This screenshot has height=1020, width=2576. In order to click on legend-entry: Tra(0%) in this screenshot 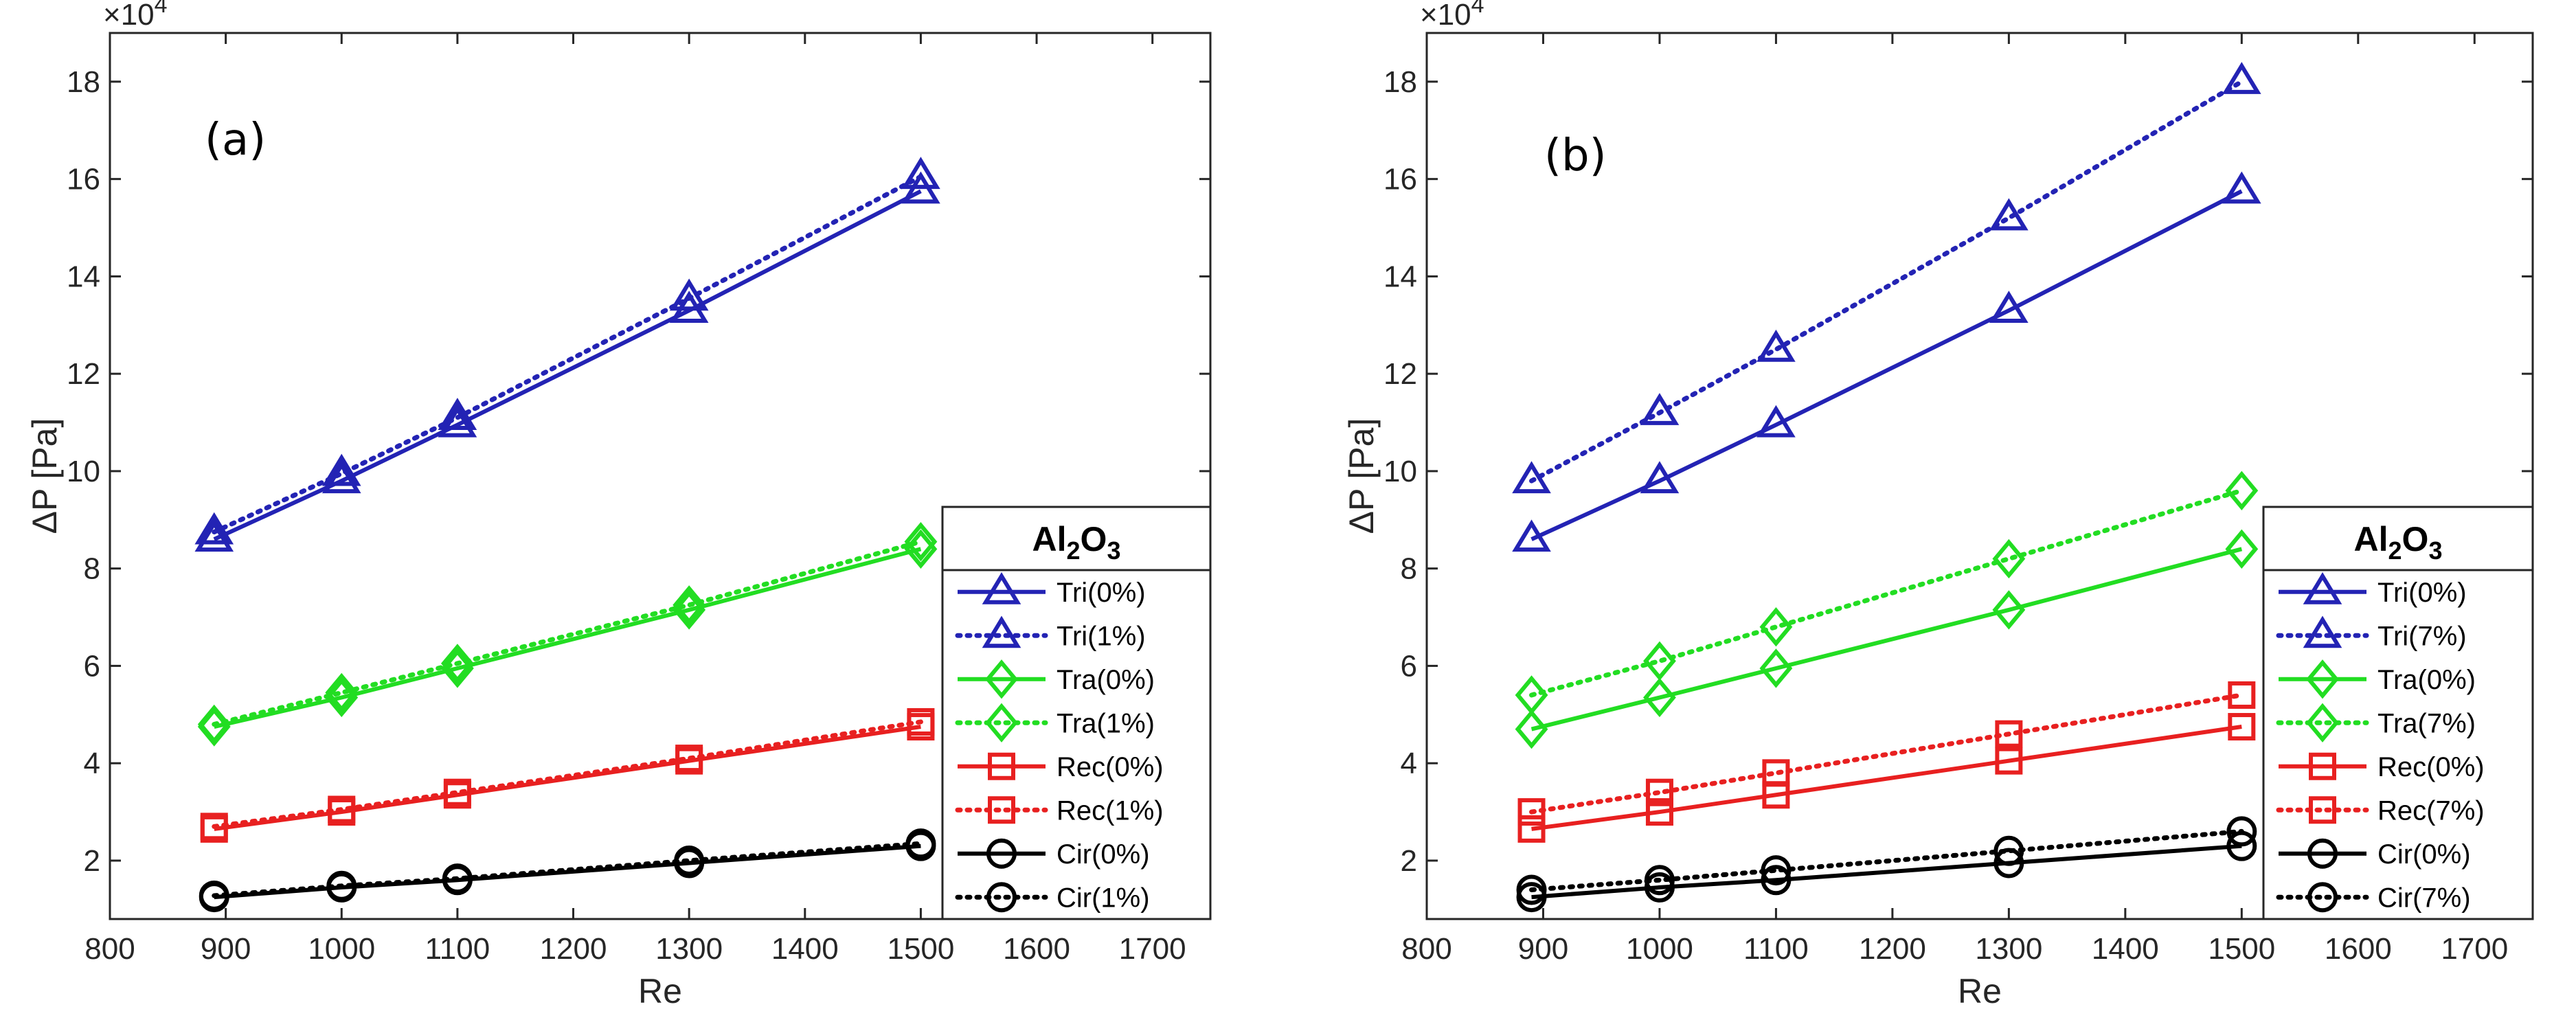, I will do `click(2426, 680)`.